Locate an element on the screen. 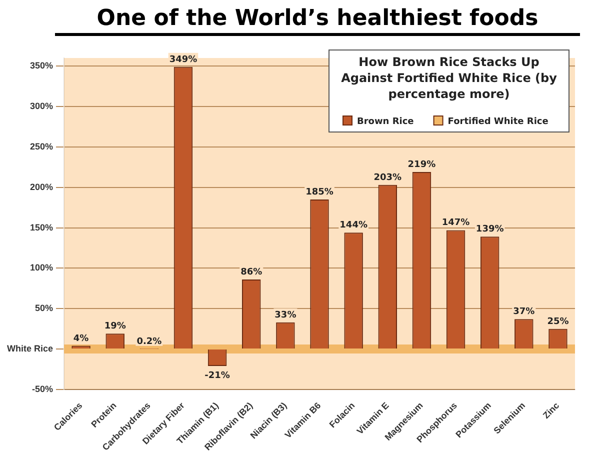  data-label: 219% is located at coordinates (422, 165).